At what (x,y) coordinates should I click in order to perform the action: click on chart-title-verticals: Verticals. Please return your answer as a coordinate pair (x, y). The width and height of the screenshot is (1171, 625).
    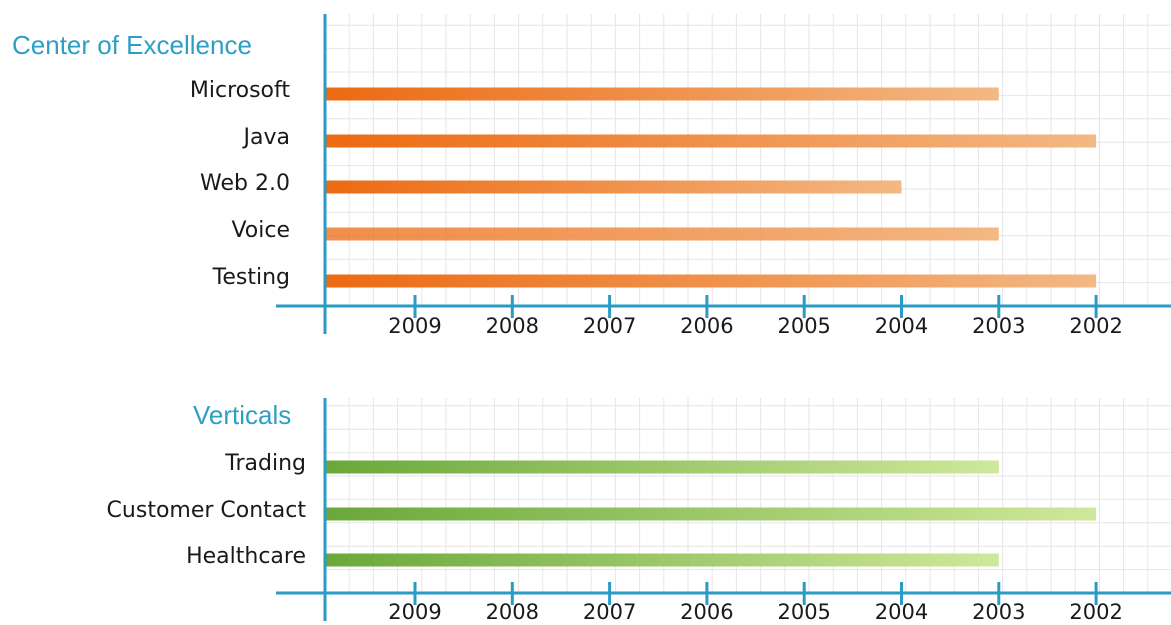
    Looking at the image, I should click on (242, 415).